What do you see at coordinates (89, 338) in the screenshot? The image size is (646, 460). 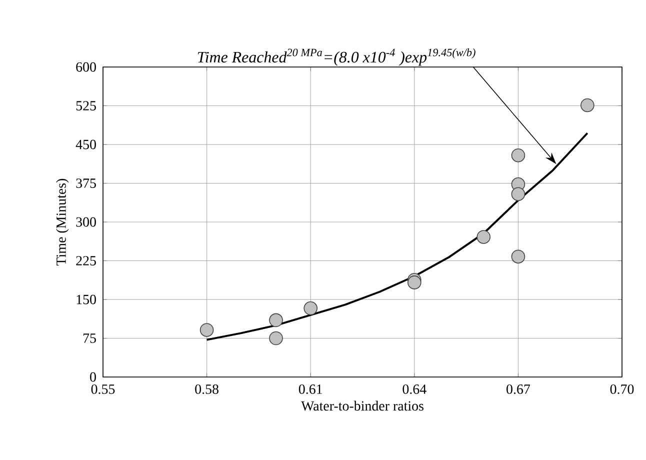 I see `y-tick-label: 75` at bounding box center [89, 338].